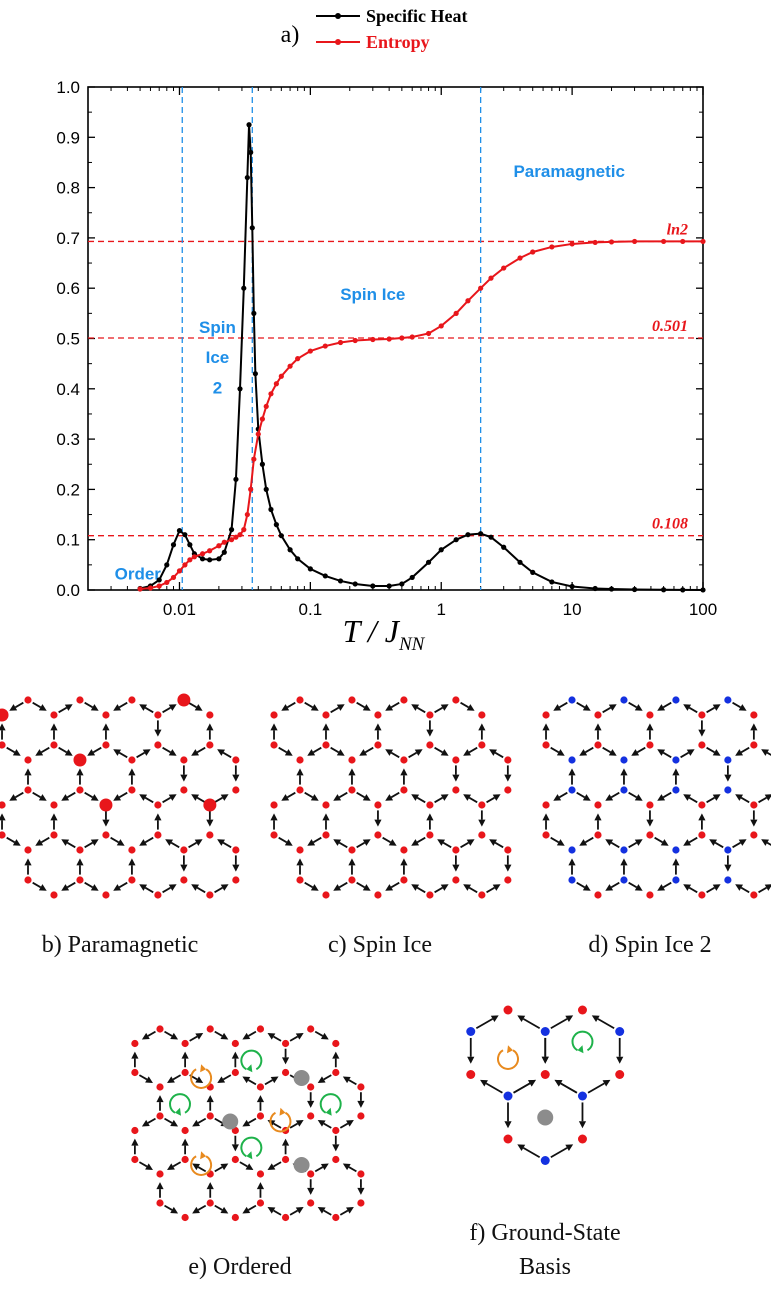 This screenshot has width=771, height=1296. What do you see at coordinates (412, 644) in the screenshot?
I see `x-axis-label-subscript: NN` at bounding box center [412, 644].